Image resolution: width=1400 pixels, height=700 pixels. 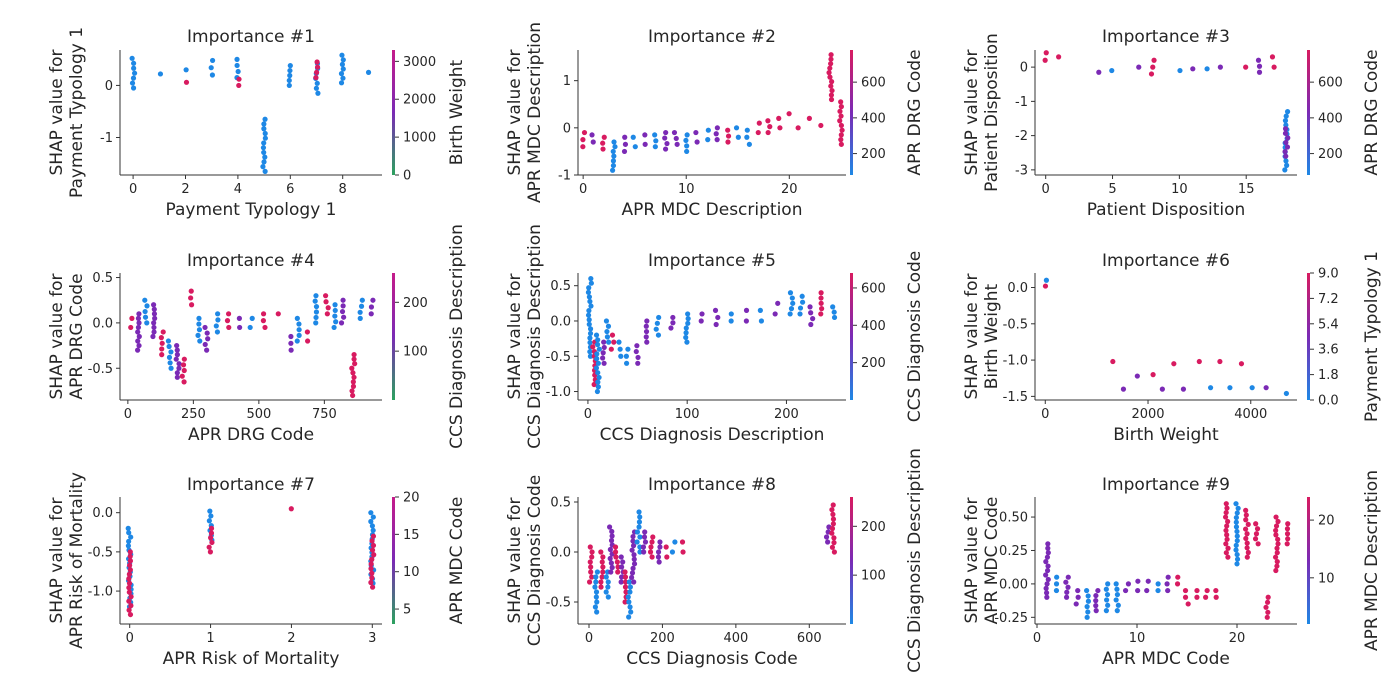 I want to click on colorbar, so click(x=851, y=560).